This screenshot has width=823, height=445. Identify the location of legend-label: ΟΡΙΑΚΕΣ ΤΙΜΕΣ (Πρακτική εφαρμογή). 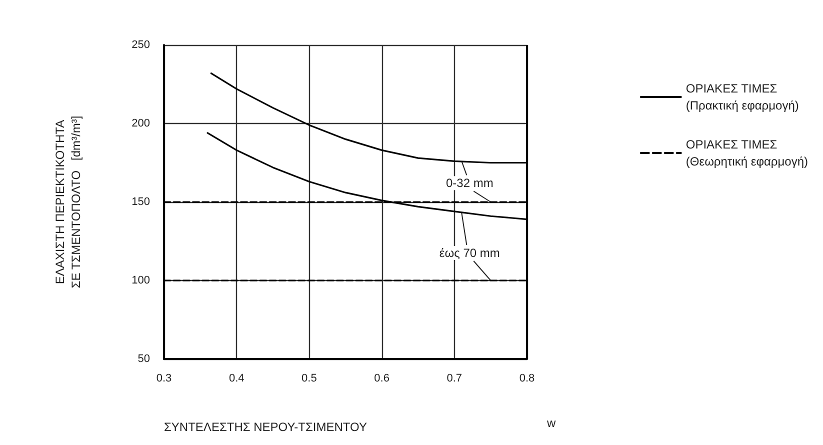
(742, 97).